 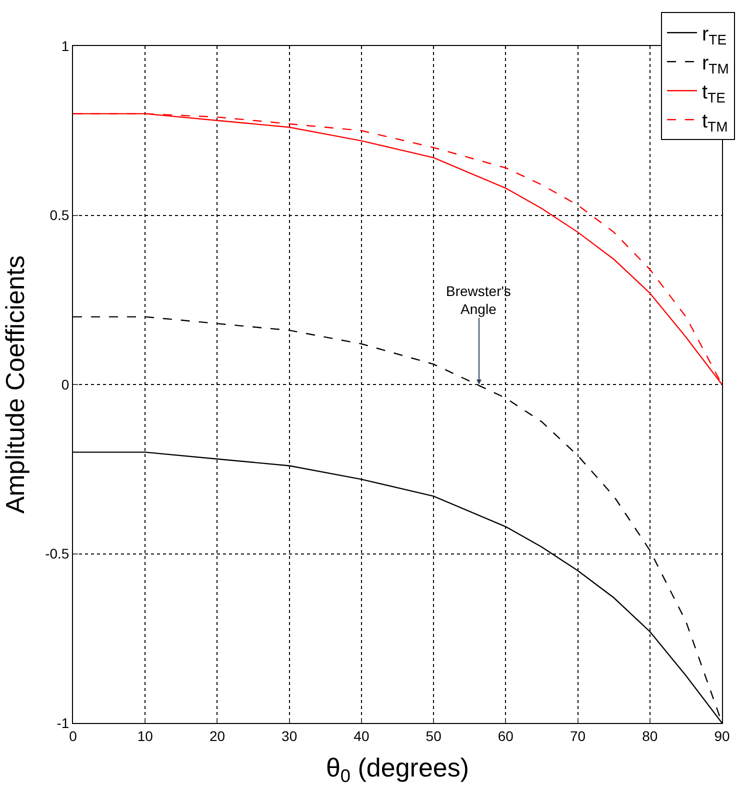 What do you see at coordinates (478, 300) in the screenshot?
I see `annotation: Brewster's Angle` at bounding box center [478, 300].